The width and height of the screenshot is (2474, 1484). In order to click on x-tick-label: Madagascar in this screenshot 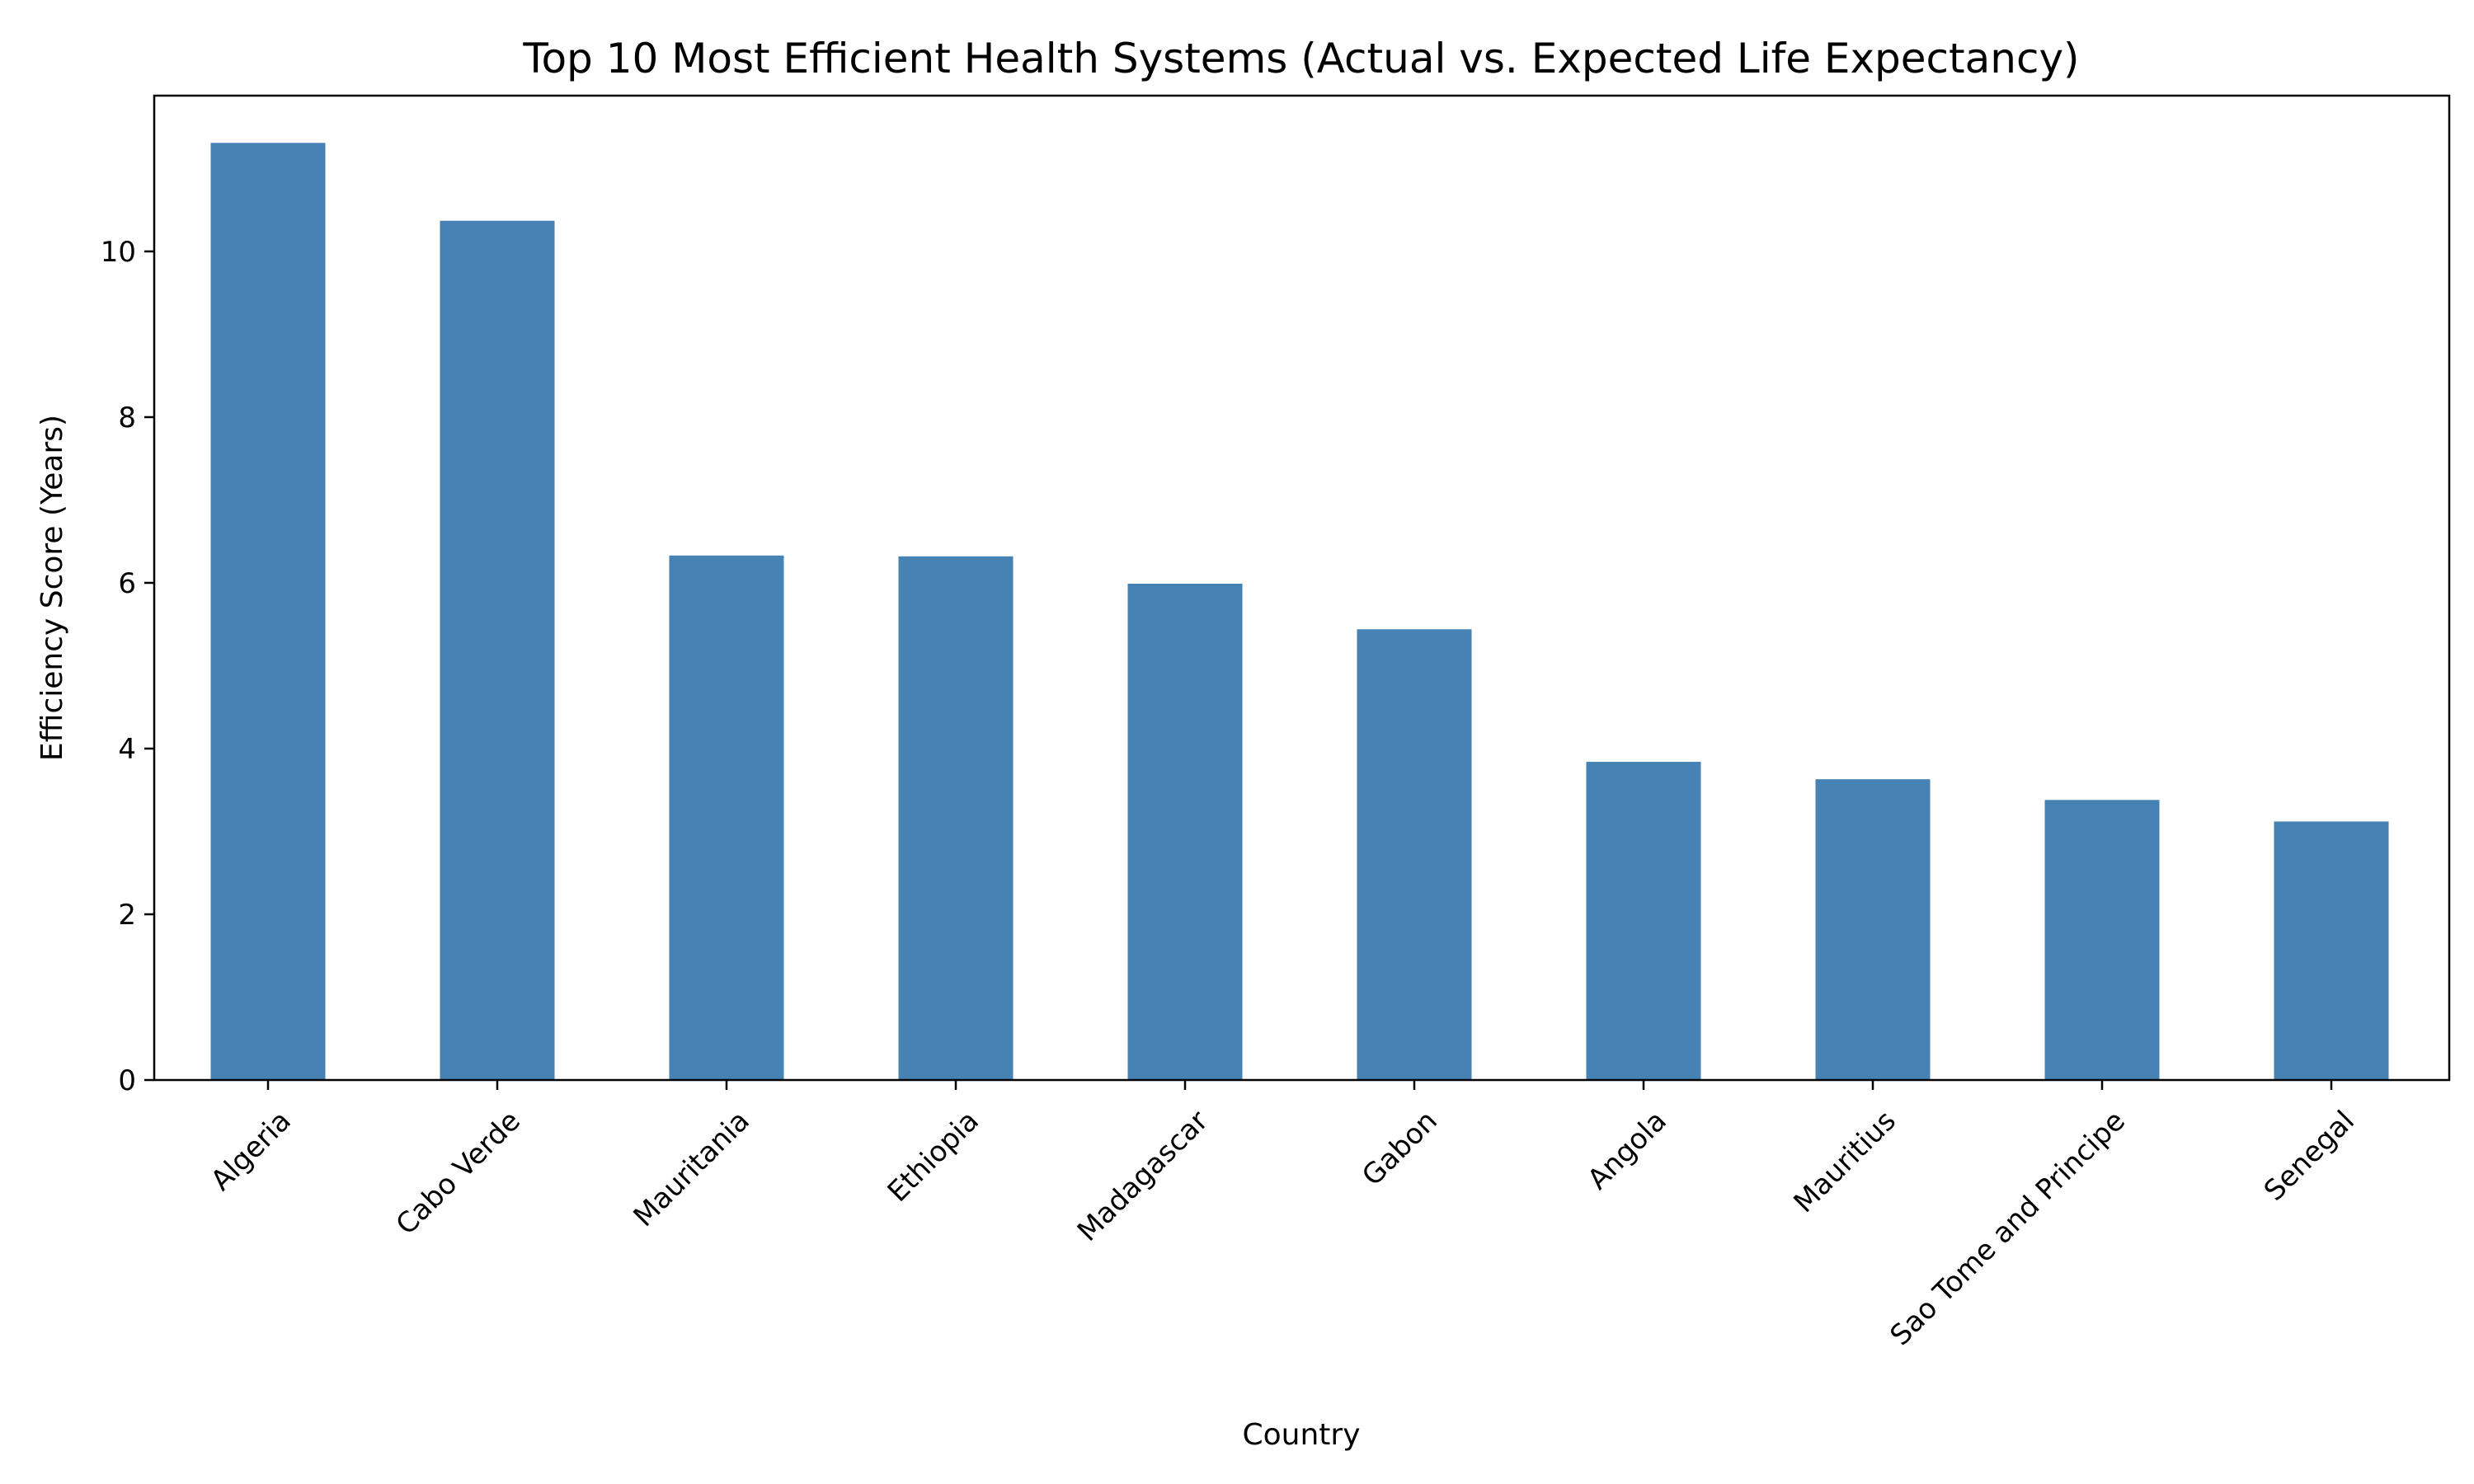, I will do `click(1143, 1176)`.